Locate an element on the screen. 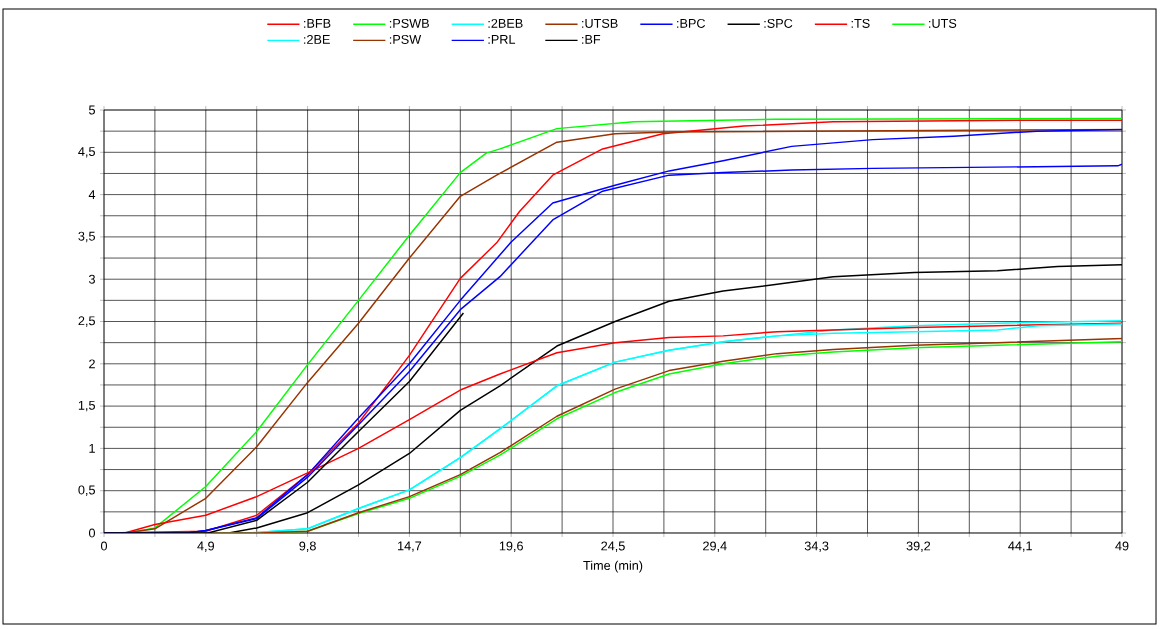 The width and height of the screenshot is (1160, 629). x-tick-label: 9,8 is located at coordinates (307, 546).